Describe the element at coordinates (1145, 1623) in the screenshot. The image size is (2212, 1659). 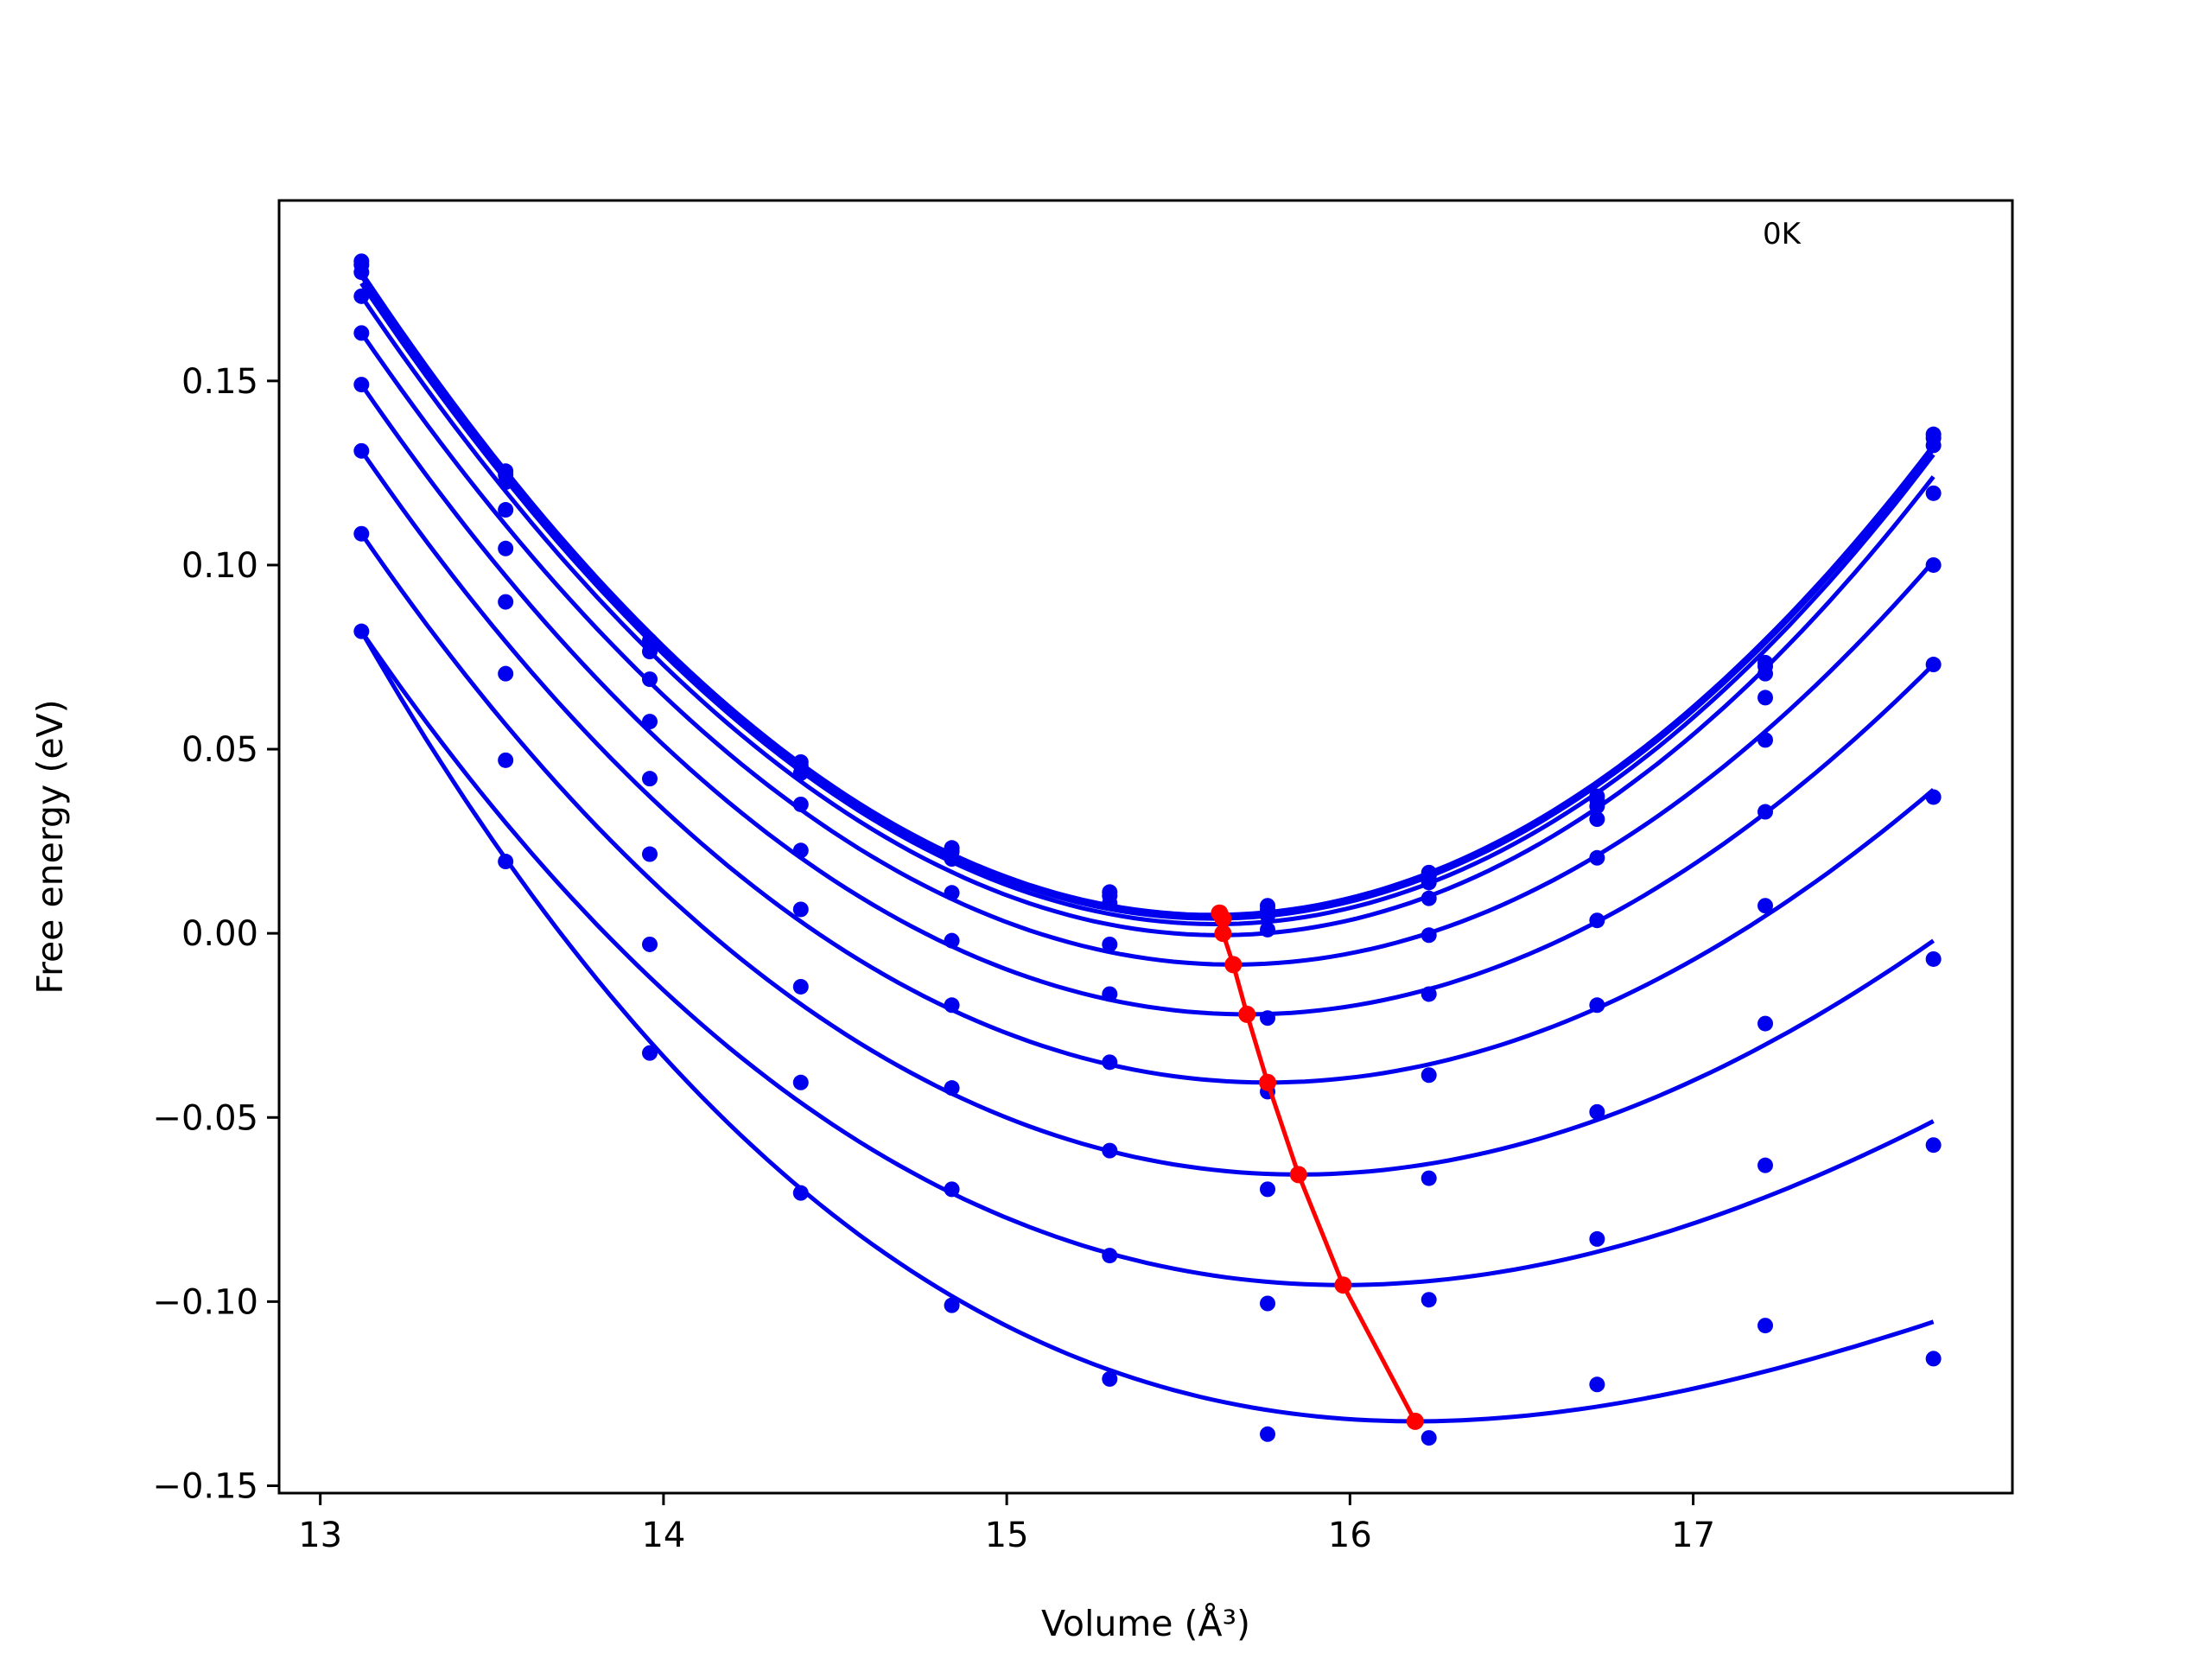
I see `x-axis-label: Volume (Å³)` at that location.